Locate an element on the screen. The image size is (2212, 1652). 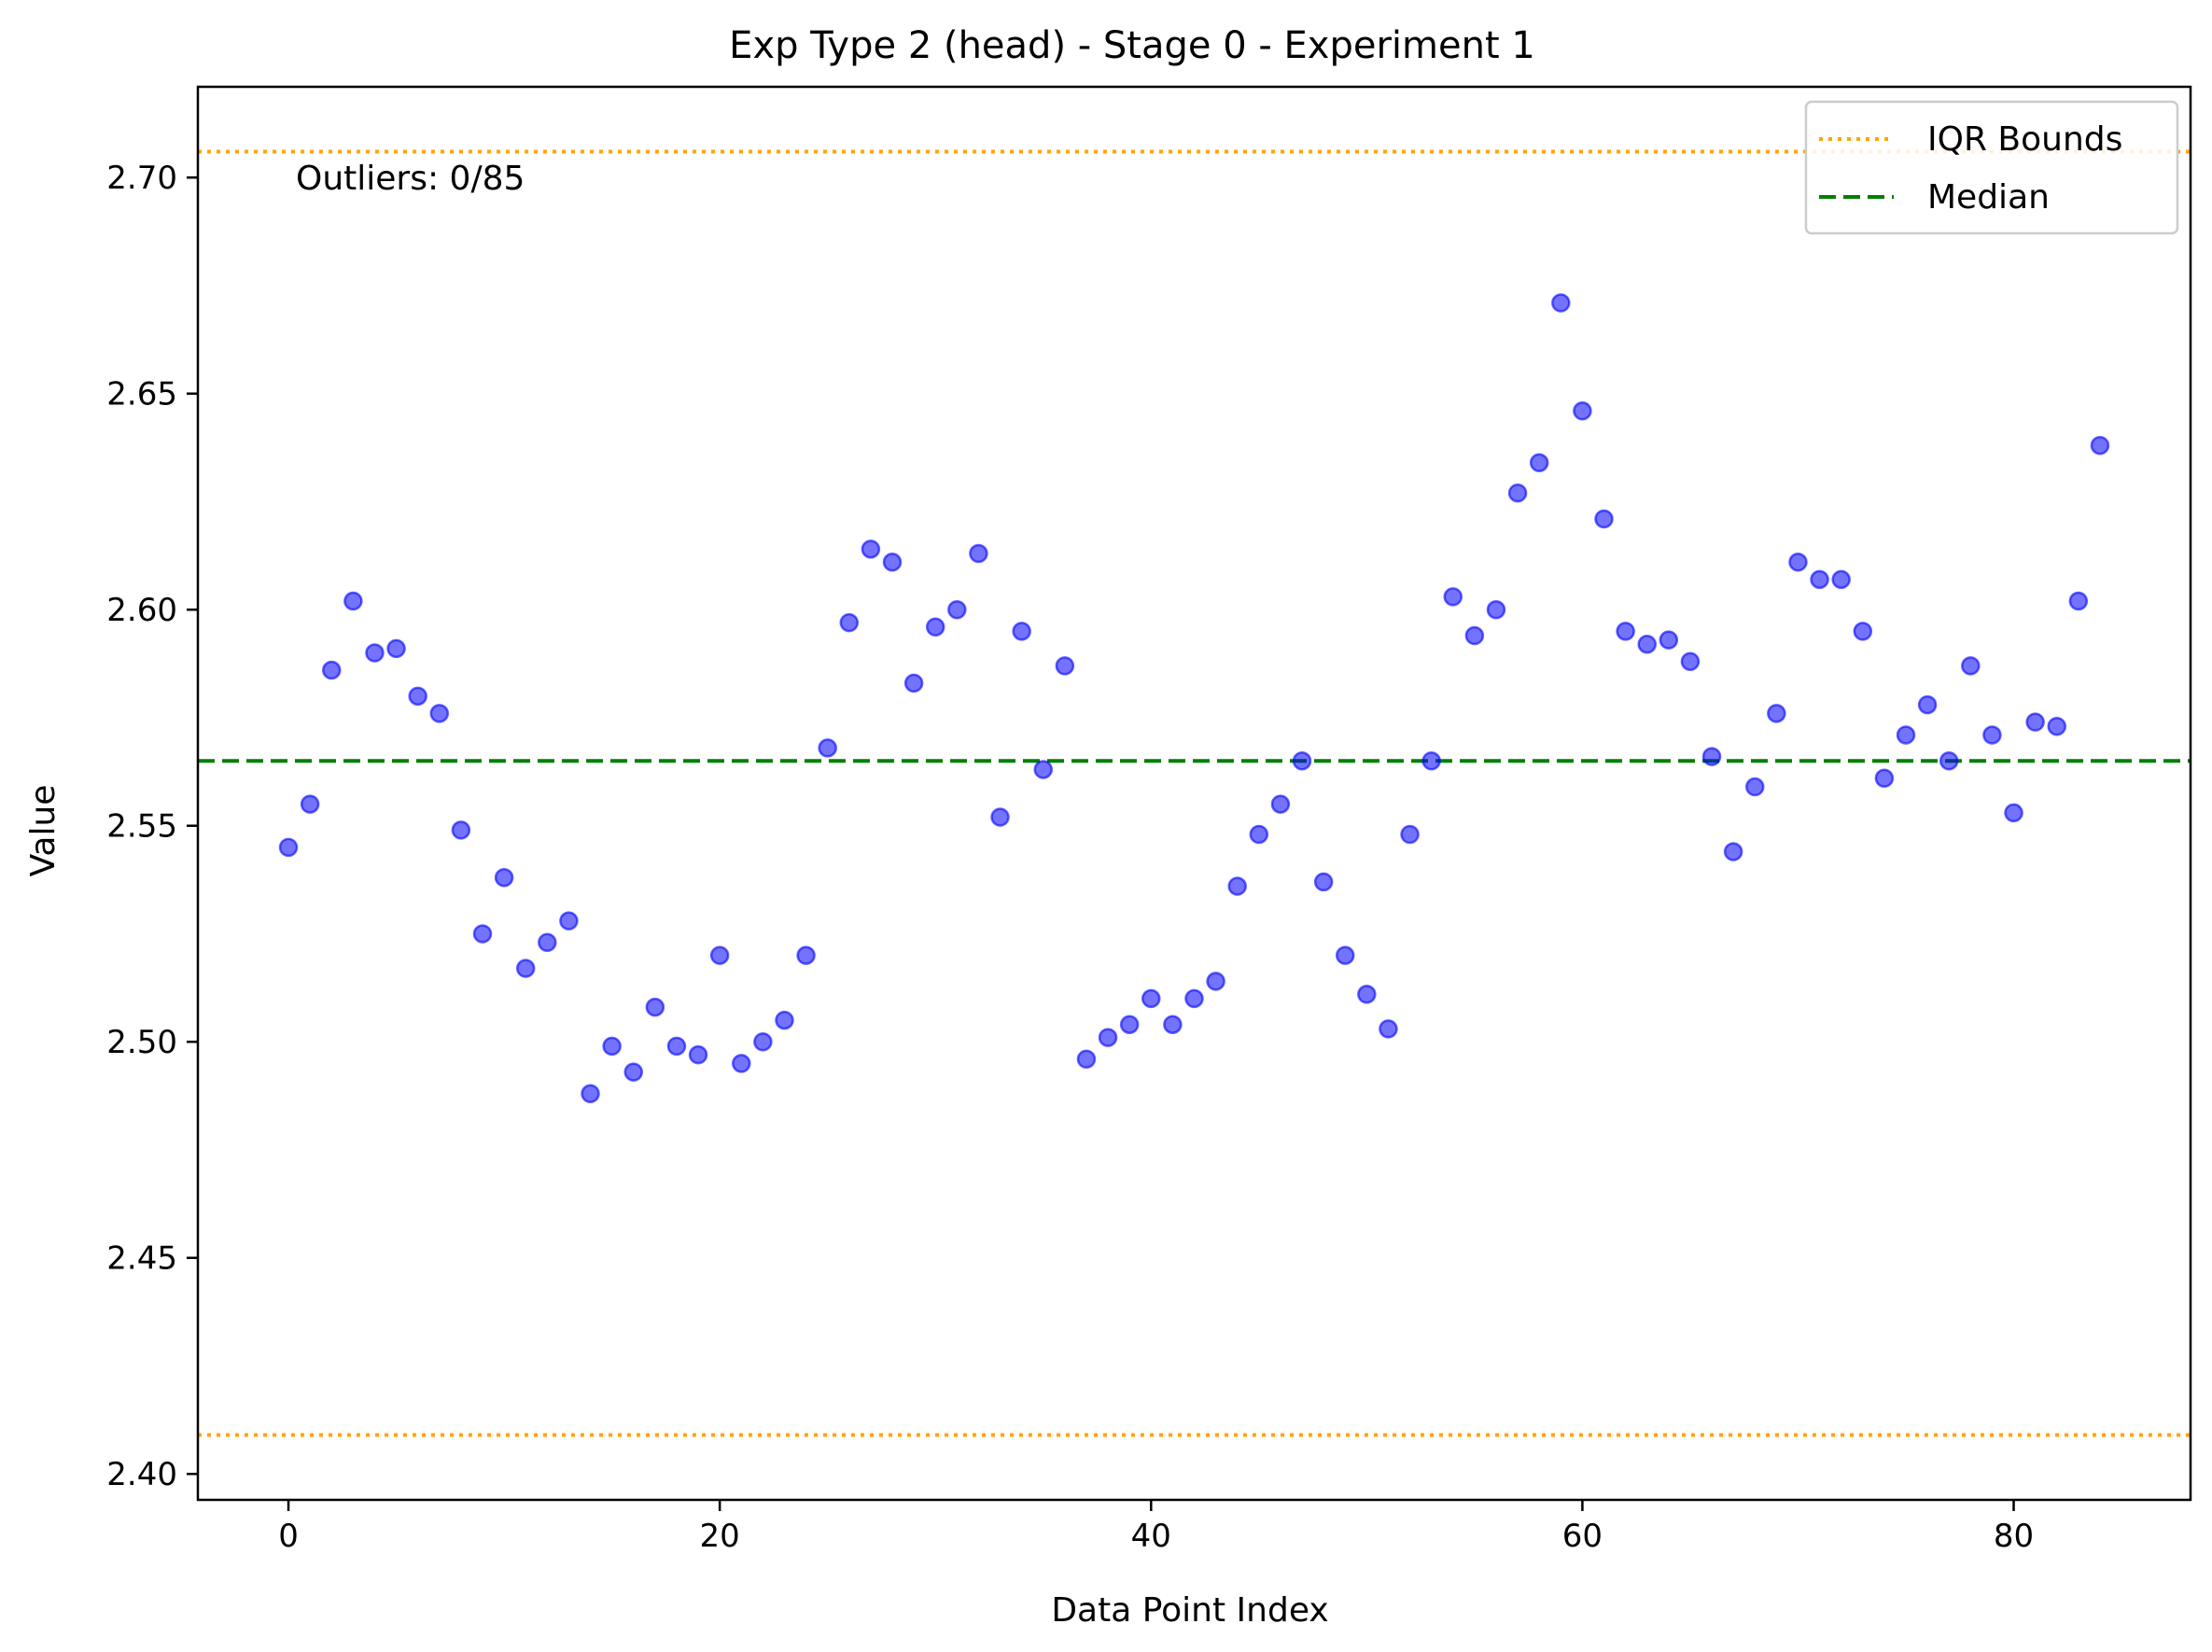
x-tick-label: 20 is located at coordinates (720, 1536).